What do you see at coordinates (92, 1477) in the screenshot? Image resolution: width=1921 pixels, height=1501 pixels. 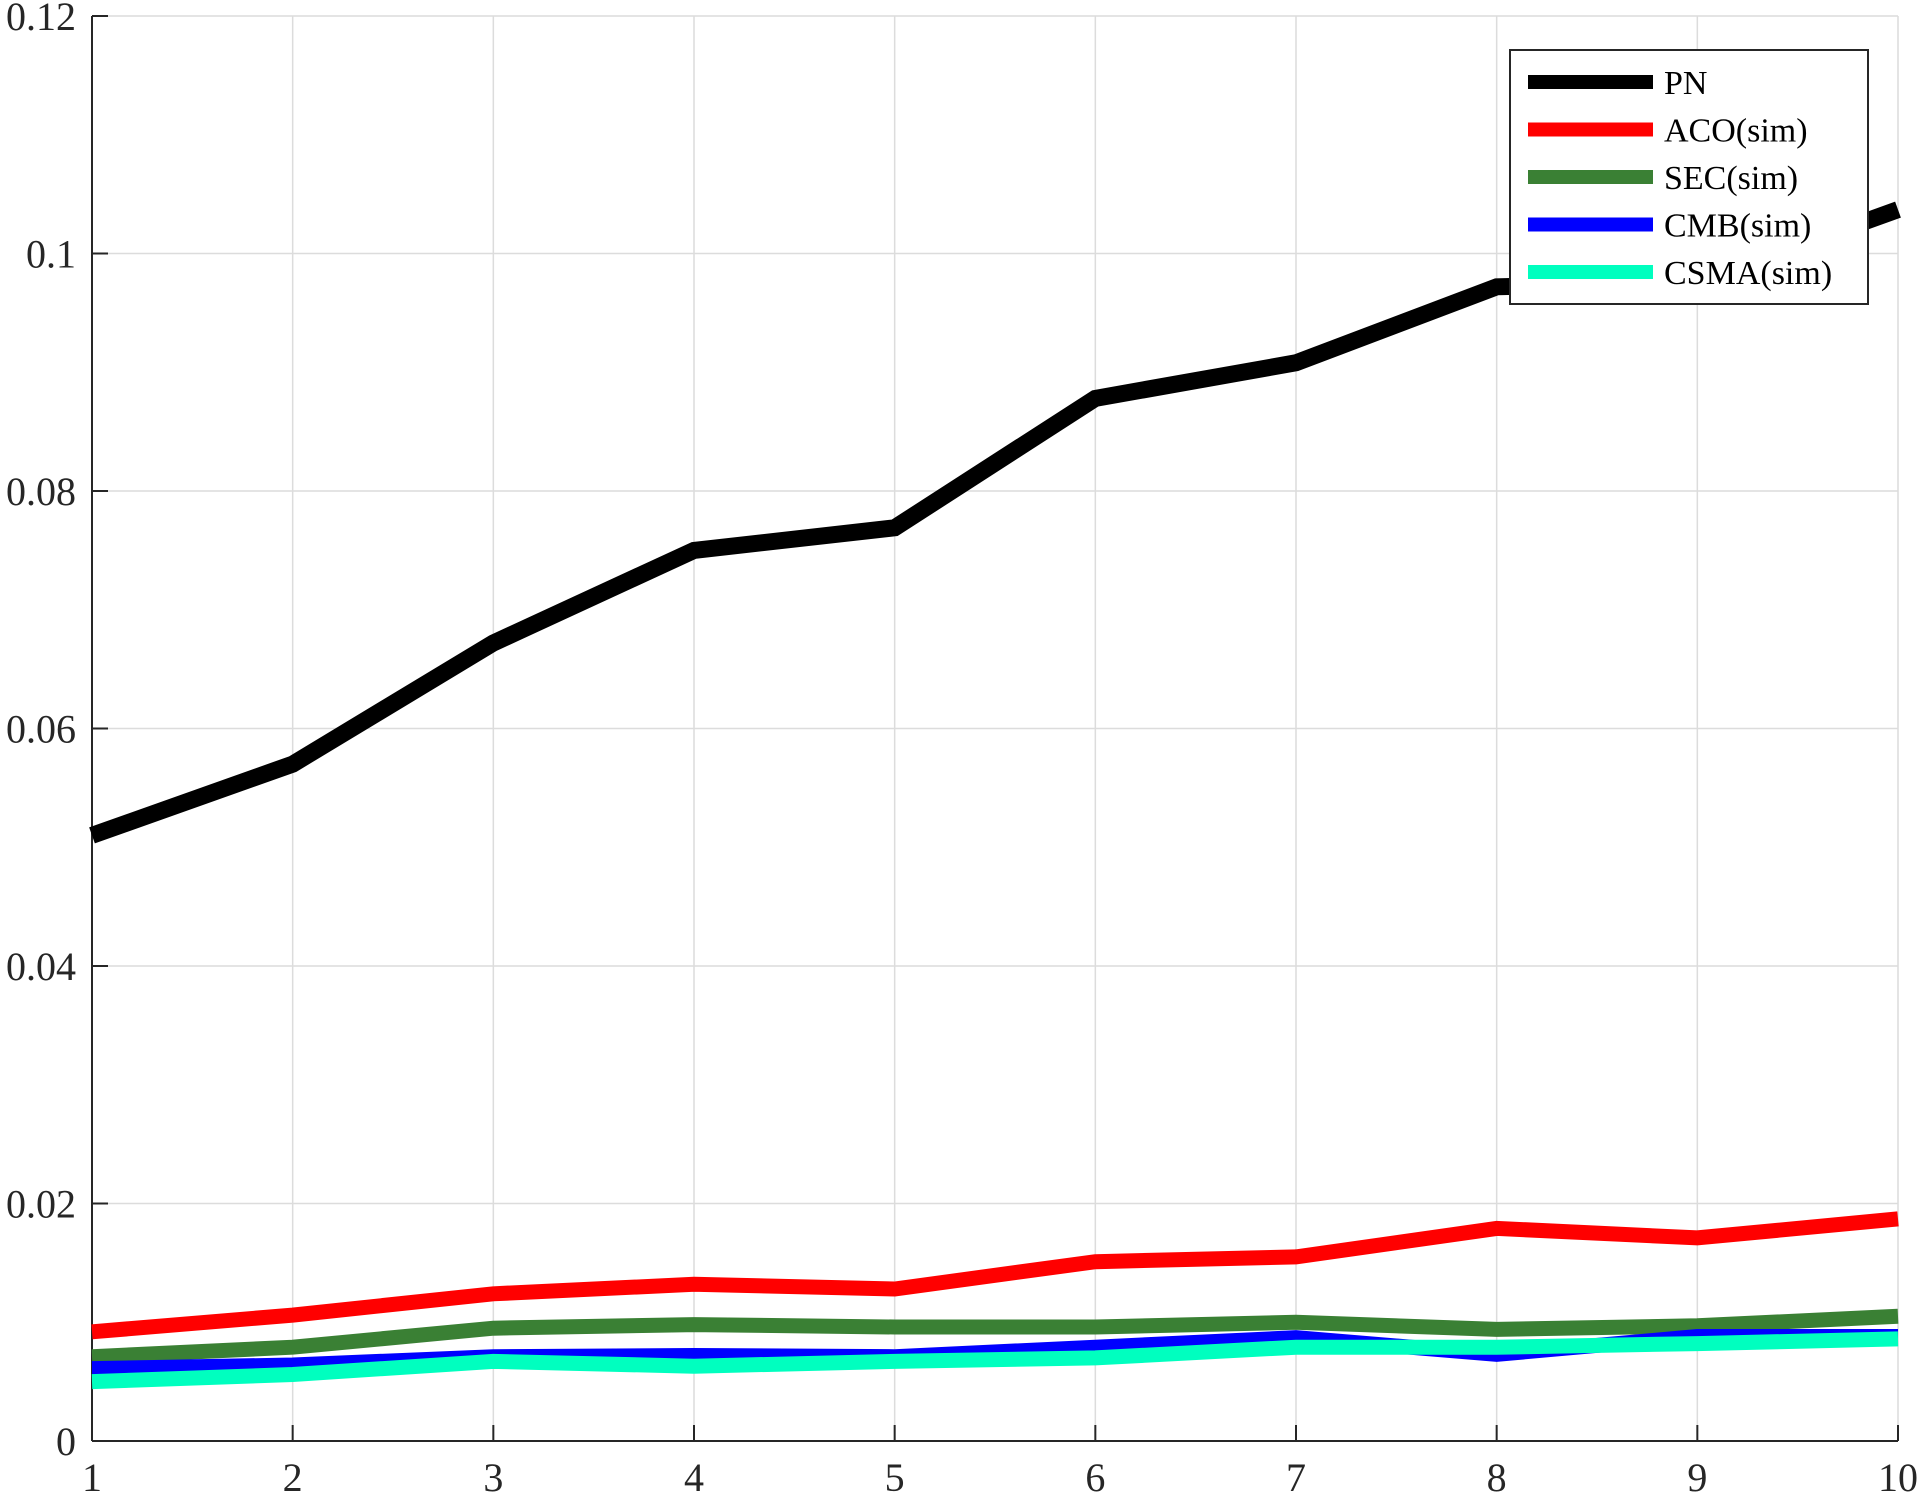 I see `x-tick-label: 1` at bounding box center [92, 1477].